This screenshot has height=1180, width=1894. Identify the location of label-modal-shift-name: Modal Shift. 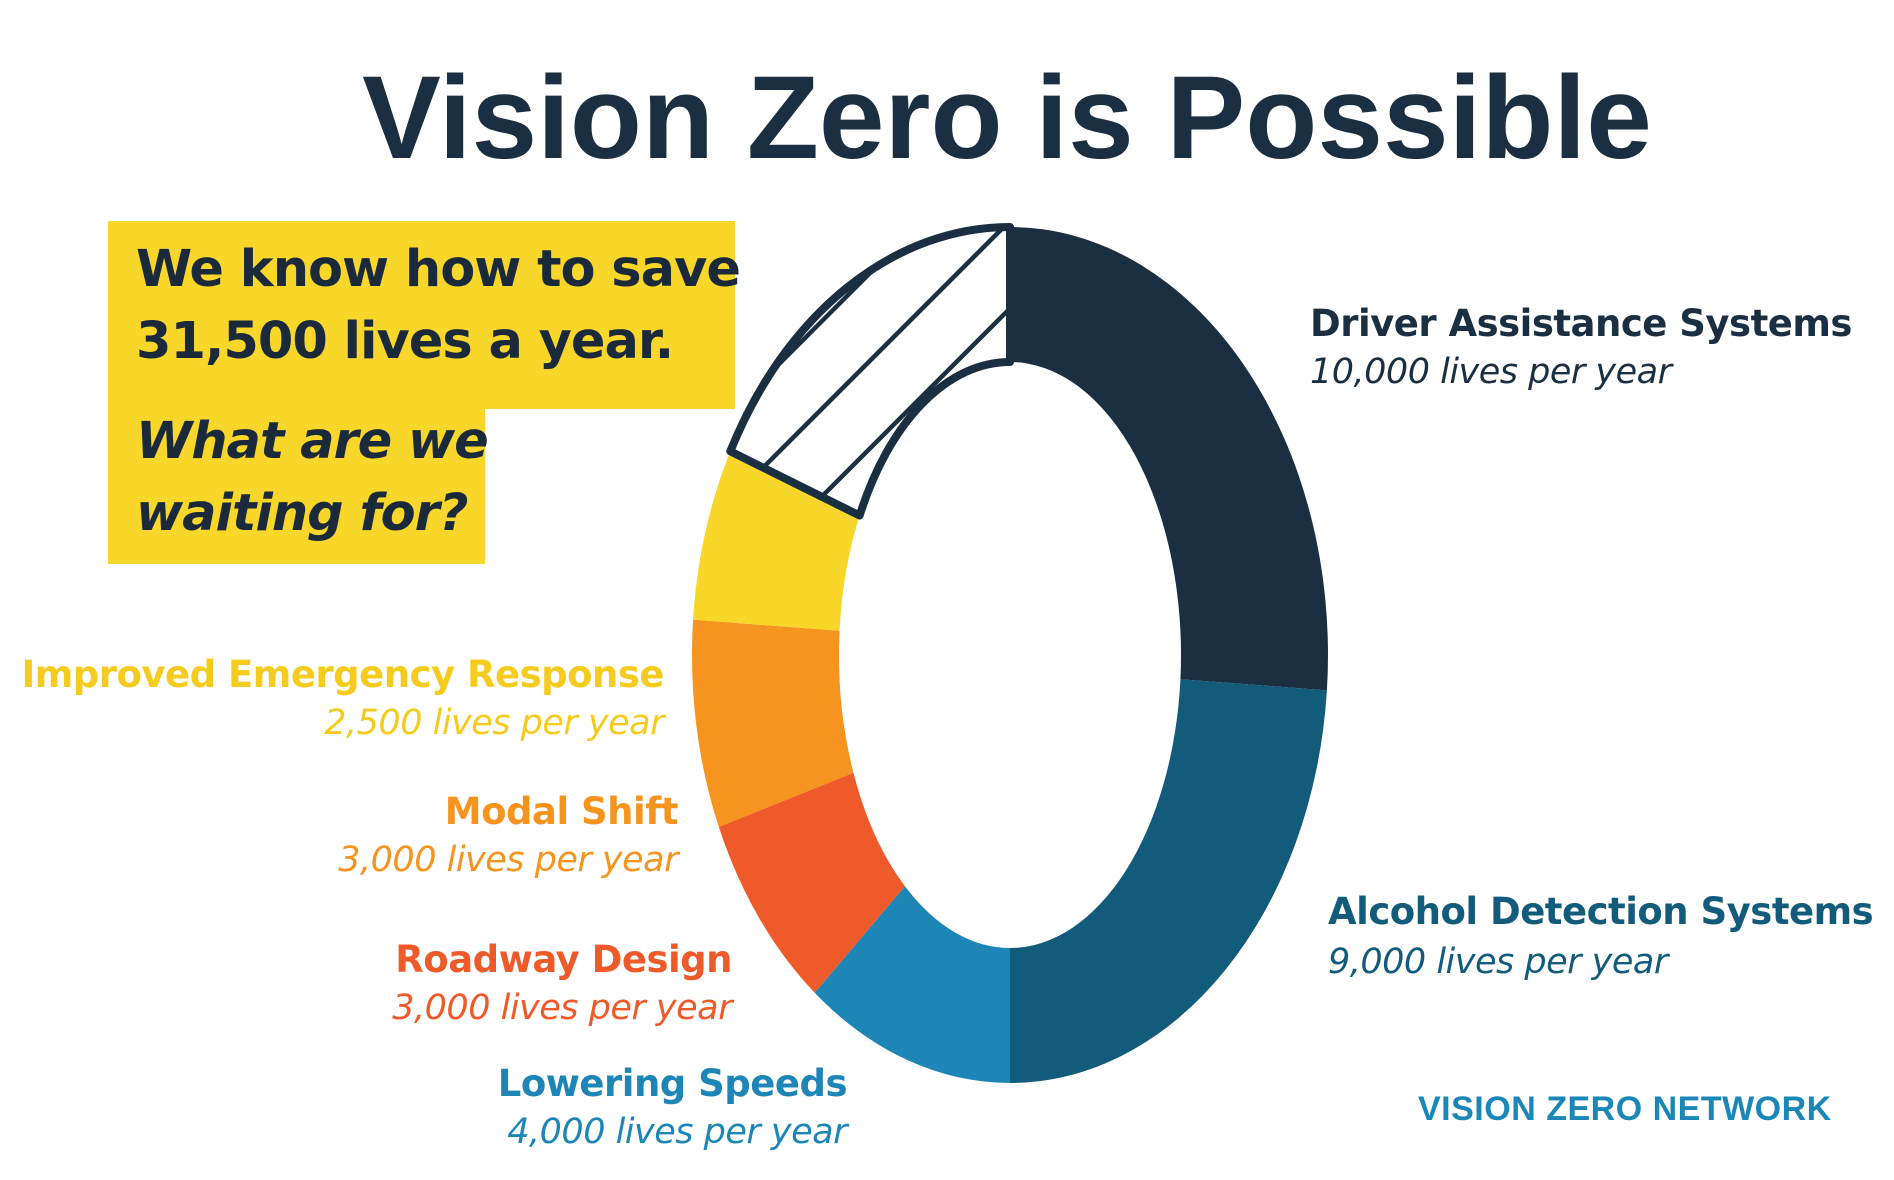
(561, 811).